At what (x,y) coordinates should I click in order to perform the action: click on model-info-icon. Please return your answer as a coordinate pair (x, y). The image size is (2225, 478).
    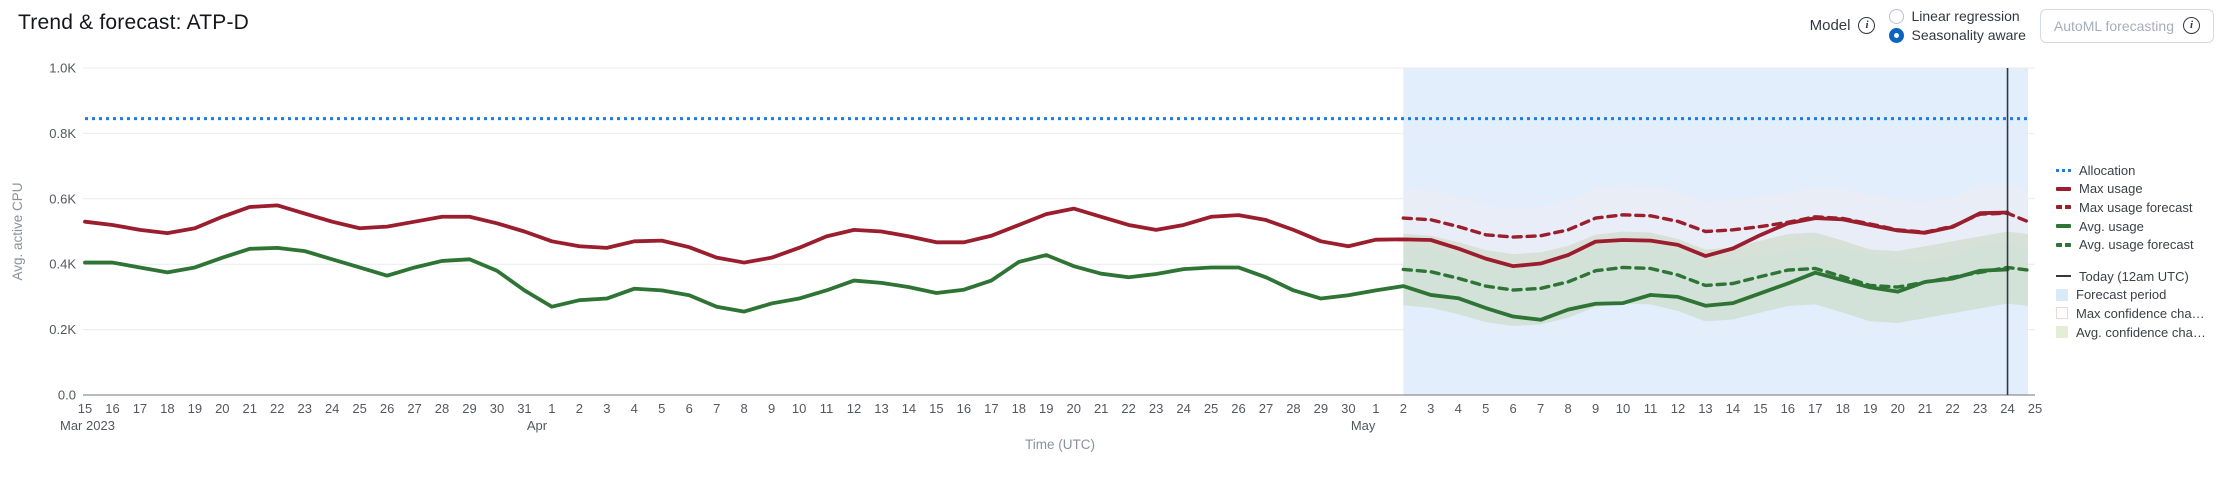
    Looking at the image, I should click on (1867, 25).